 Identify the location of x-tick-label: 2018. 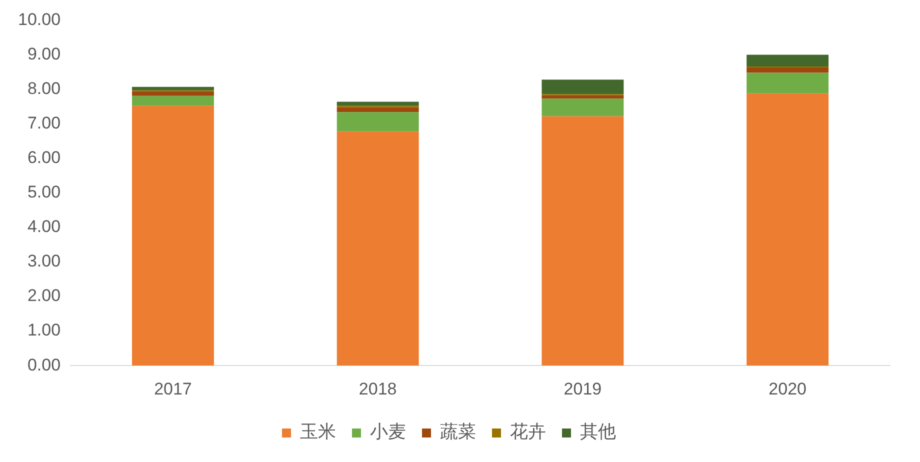
(377, 388).